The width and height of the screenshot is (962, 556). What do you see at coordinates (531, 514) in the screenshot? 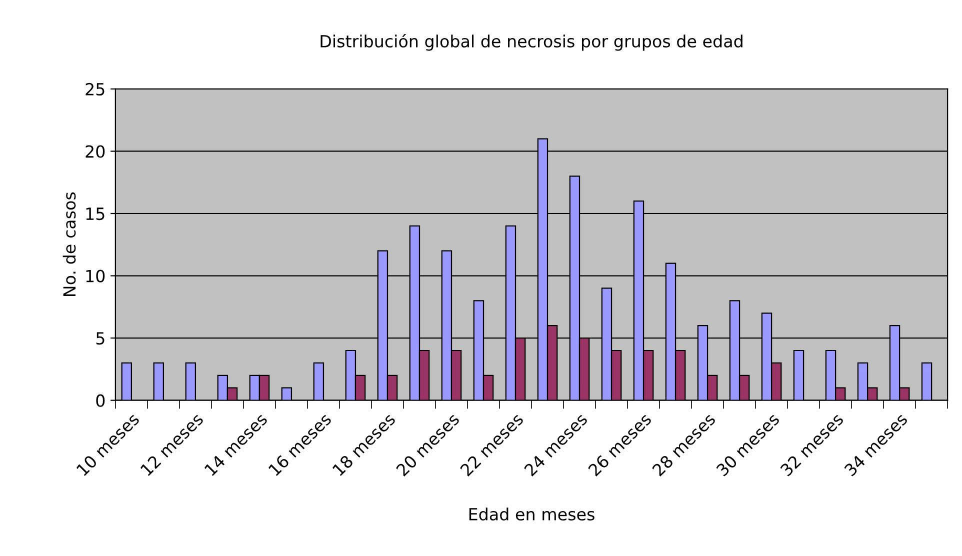
I see `x-axis-title: Edad en meses` at bounding box center [531, 514].